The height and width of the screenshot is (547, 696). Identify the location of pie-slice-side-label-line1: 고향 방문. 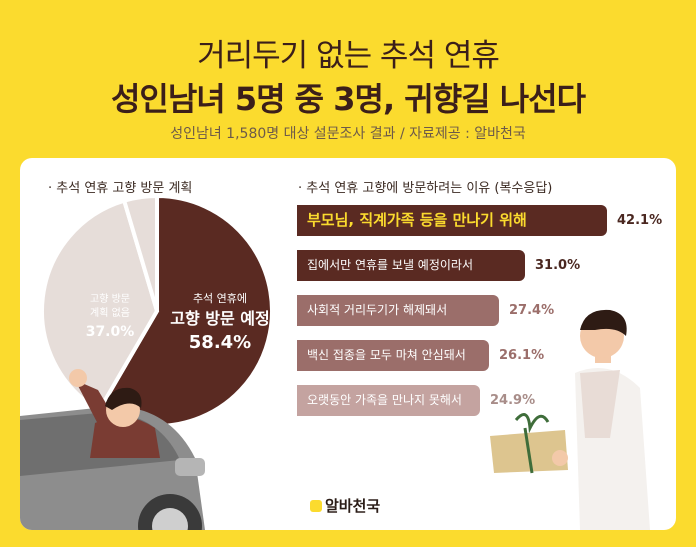
(110, 299).